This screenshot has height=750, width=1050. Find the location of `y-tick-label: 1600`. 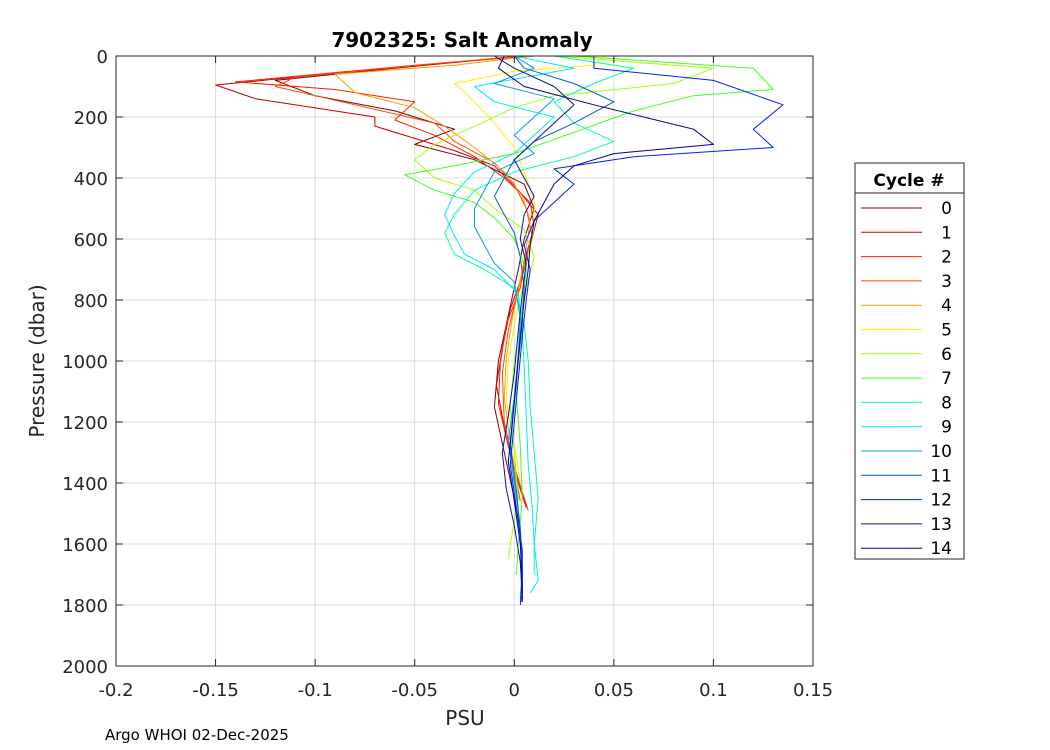

y-tick-label: 1600 is located at coordinates (85, 545).